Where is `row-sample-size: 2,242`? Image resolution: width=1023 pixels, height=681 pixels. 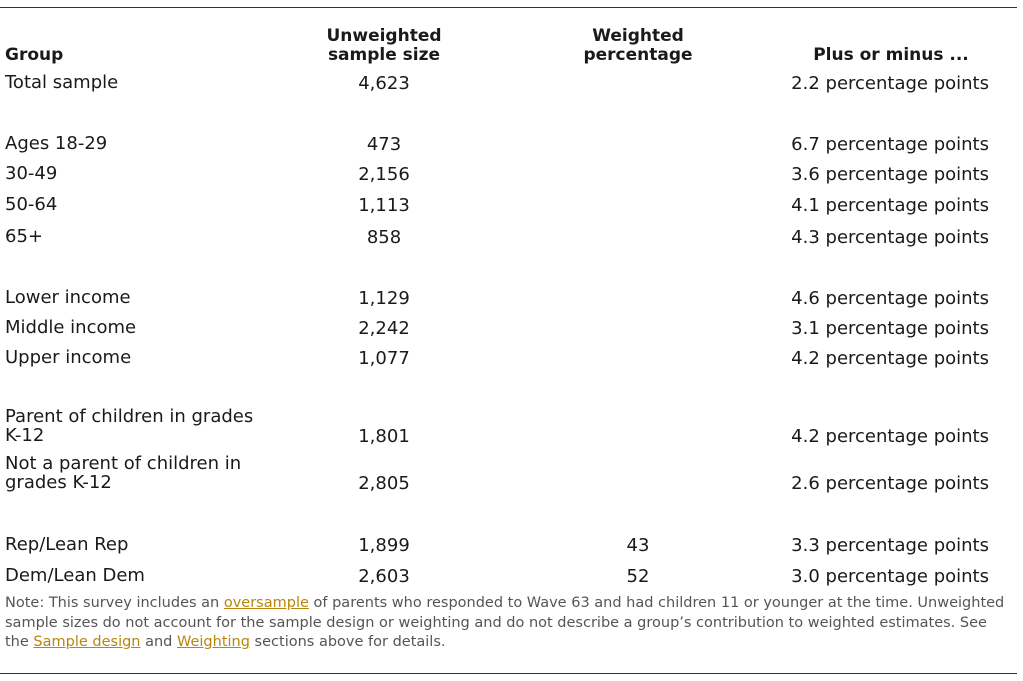
row-sample-size: 2,242 is located at coordinates (384, 328).